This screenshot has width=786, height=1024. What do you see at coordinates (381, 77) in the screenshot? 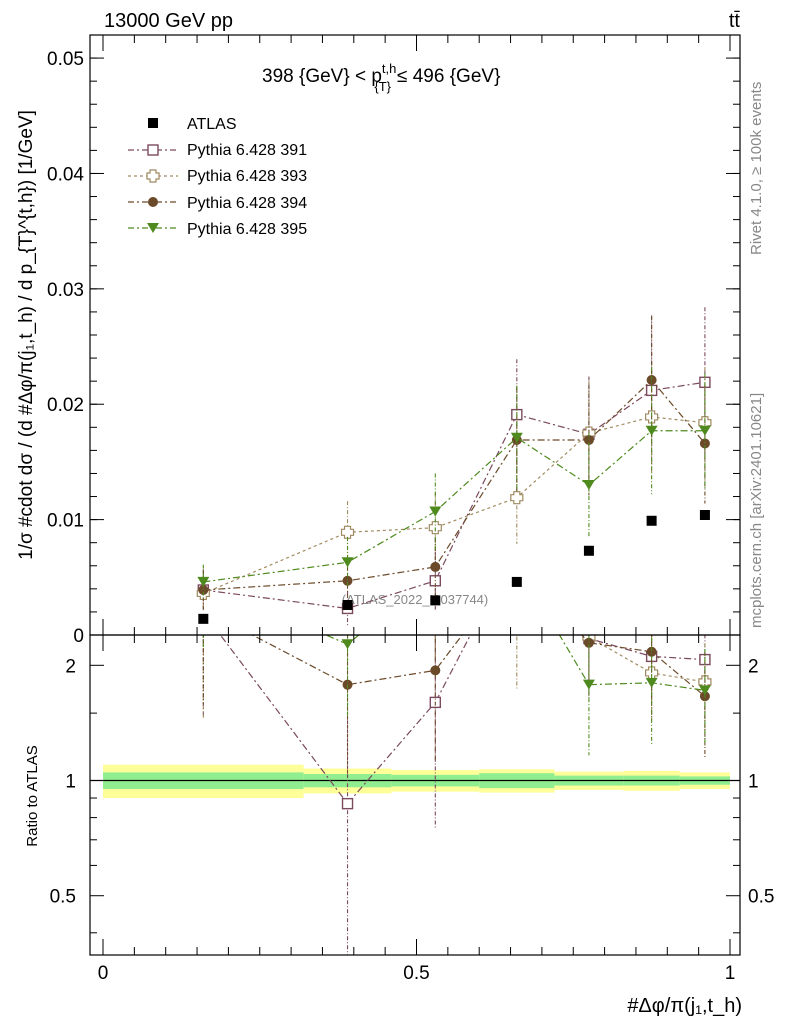
I see `plot-title: 398 {GeV} < pt,h {T} ≤ 496 {GeV}` at bounding box center [381, 77].